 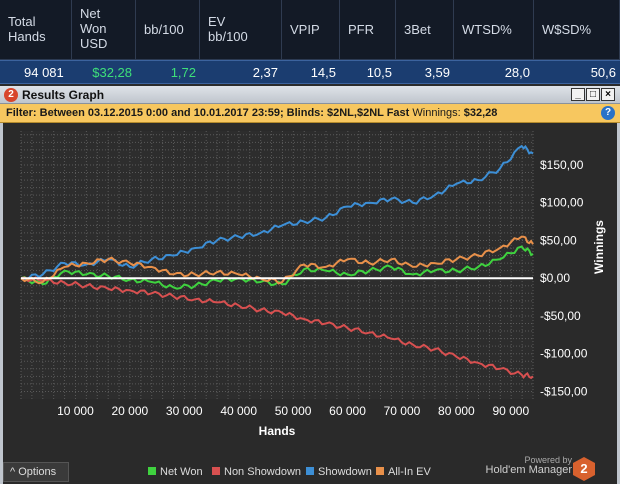 I want to click on y-axis-title: Winnings, so click(x=599, y=247).